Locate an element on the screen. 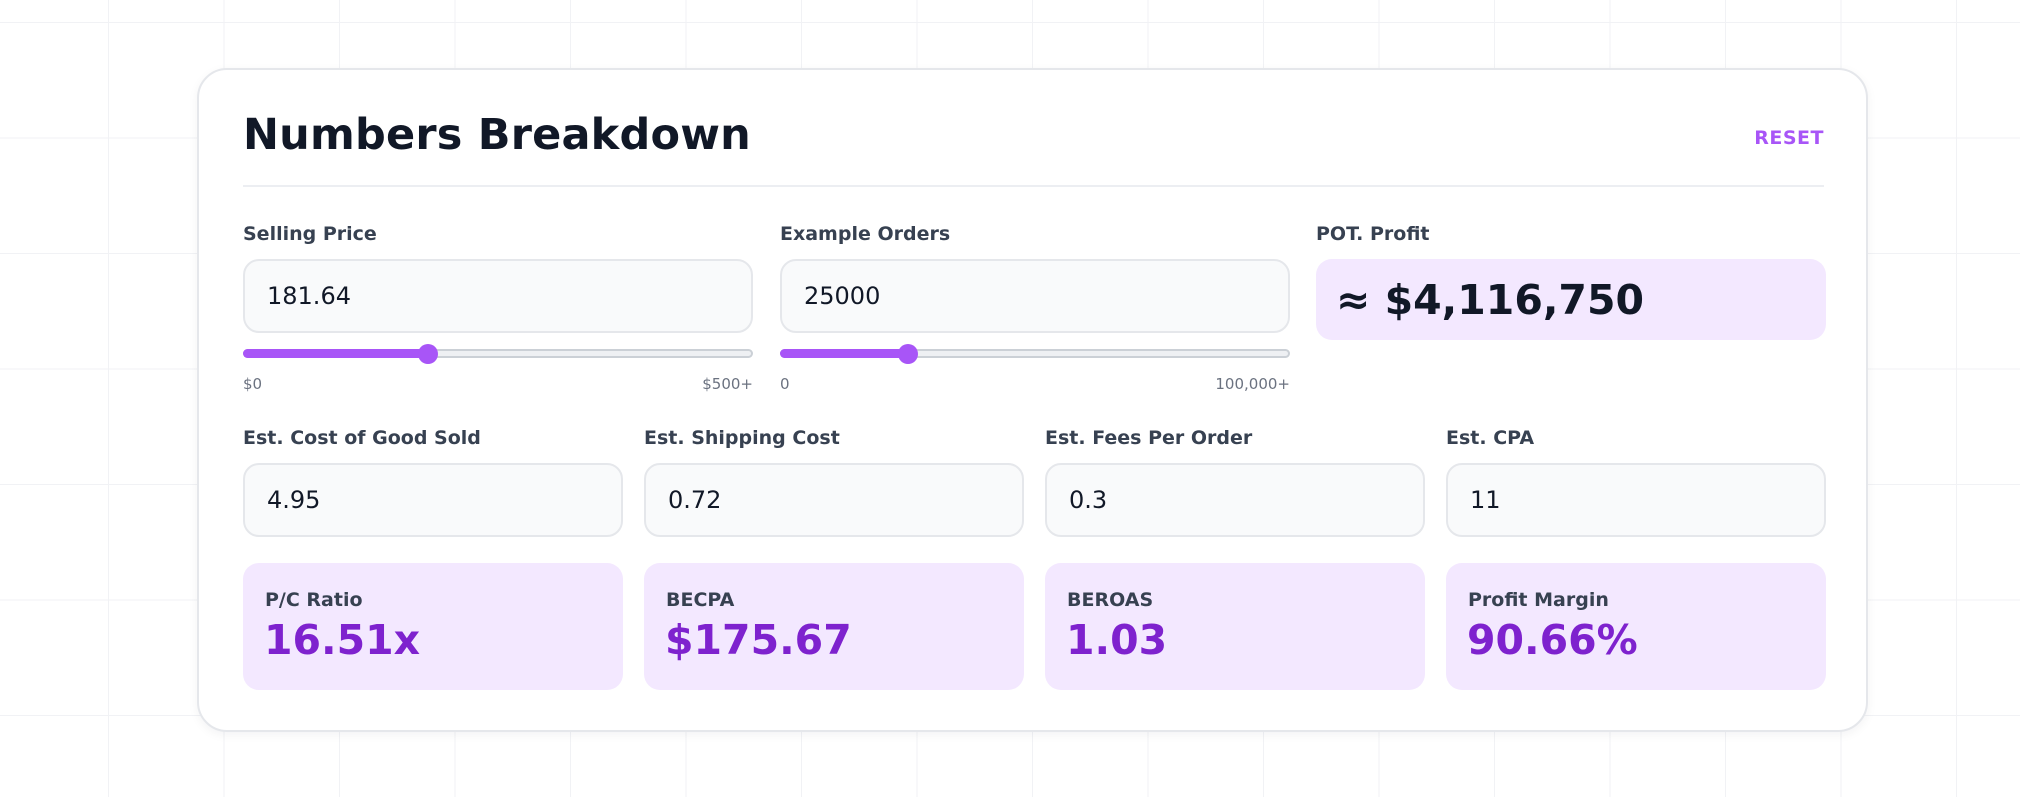 The width and height of the screenshot is (2020, 797). pot-profit-label: POT. Profit is located at coordinates (1373, 234).